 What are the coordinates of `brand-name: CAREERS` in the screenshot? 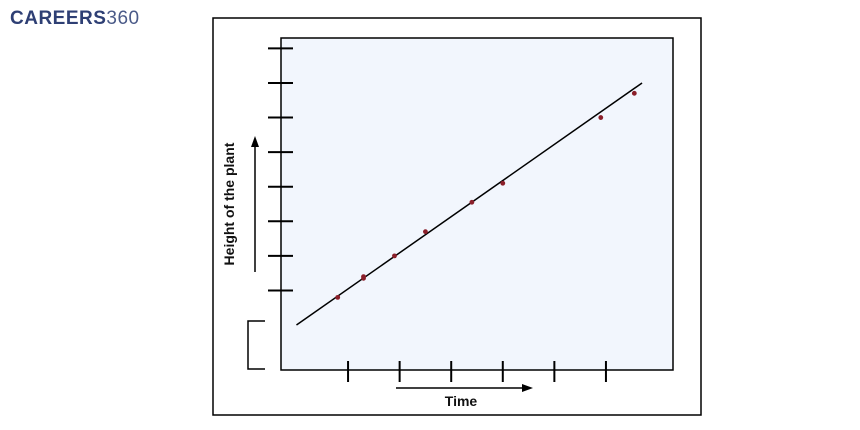 It's located at (58, 18).